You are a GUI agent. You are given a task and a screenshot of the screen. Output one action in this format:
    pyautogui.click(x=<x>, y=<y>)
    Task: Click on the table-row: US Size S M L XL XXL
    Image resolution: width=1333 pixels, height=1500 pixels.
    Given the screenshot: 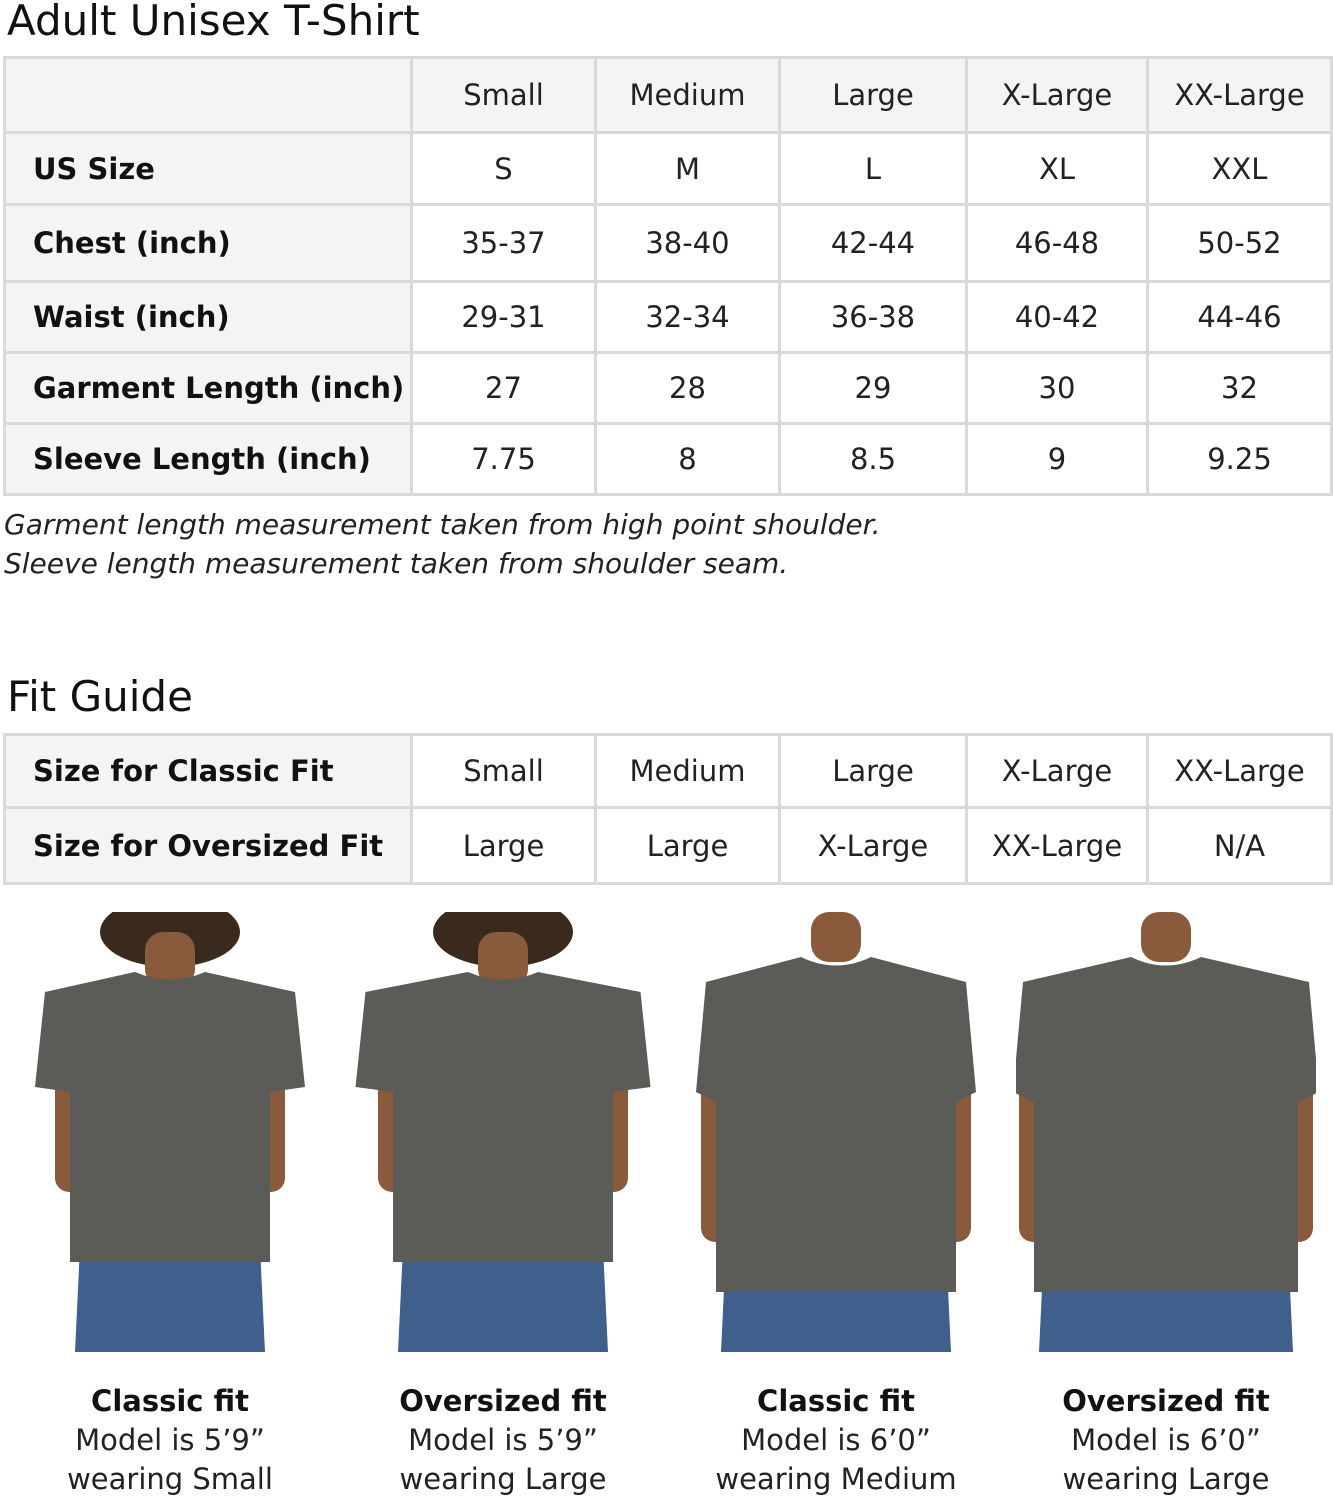 What is the action you would take?
    pyautogui.click(x=668, y=168)
    